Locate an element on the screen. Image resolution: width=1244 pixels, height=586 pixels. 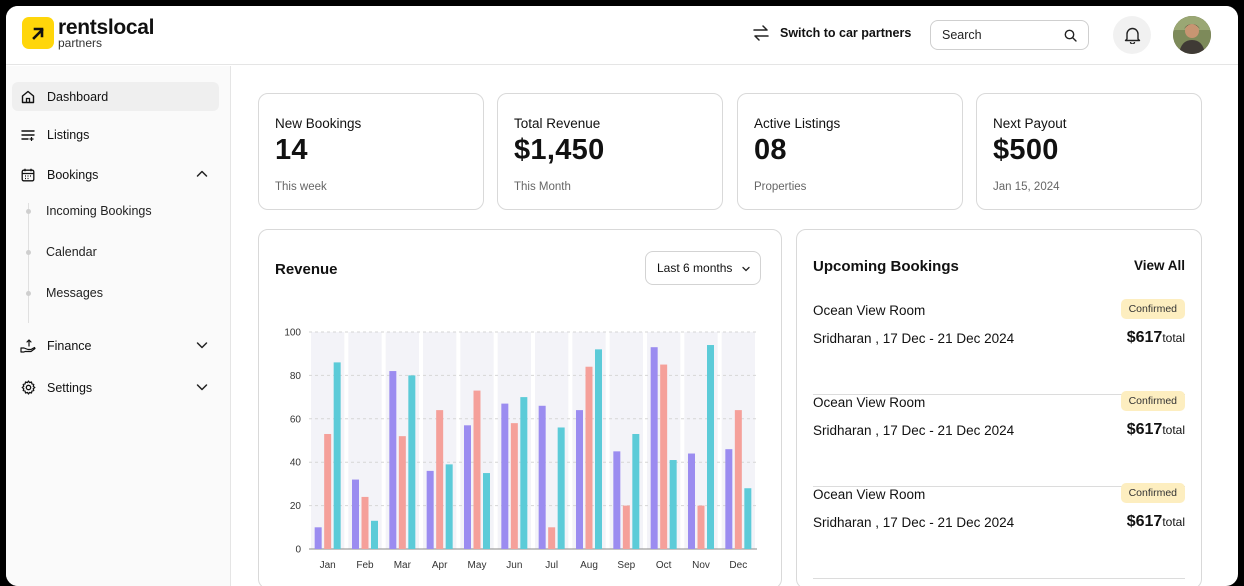
switch-partner-label: Switch to car partners is located at coordinates (846, 33).